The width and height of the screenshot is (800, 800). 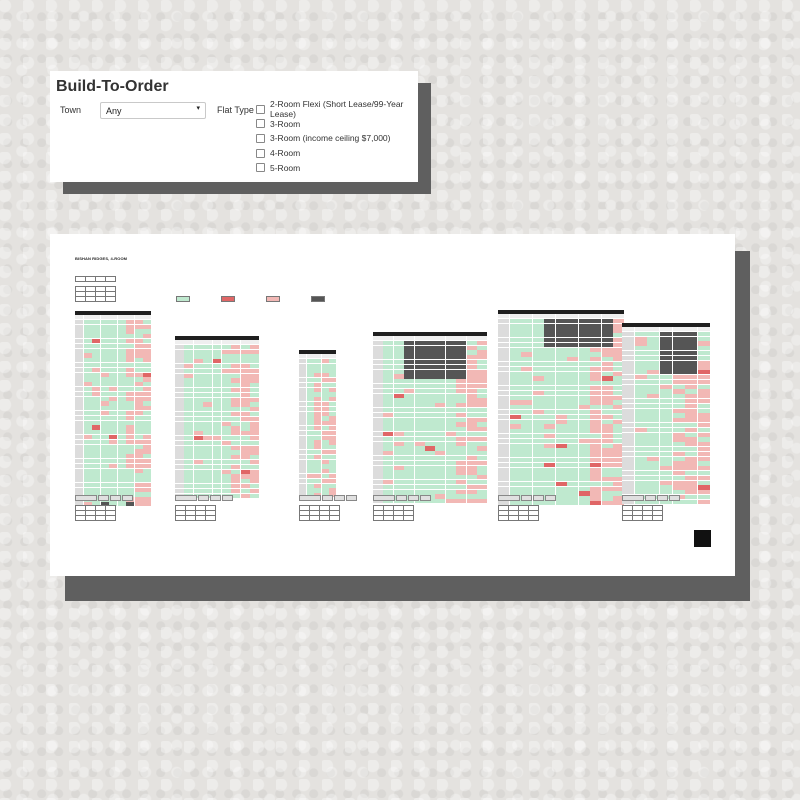 What do you see at coordinates (337, 124) in the screenshot?
I see `flat-type-option: 3-Room` at bounding box center [337, 124].